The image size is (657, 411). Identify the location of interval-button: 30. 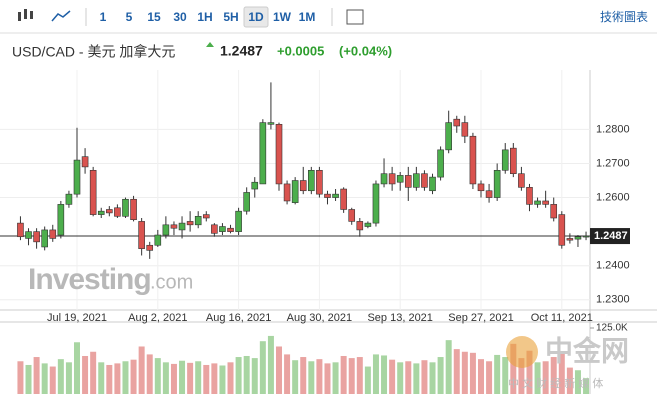
(180, 17).